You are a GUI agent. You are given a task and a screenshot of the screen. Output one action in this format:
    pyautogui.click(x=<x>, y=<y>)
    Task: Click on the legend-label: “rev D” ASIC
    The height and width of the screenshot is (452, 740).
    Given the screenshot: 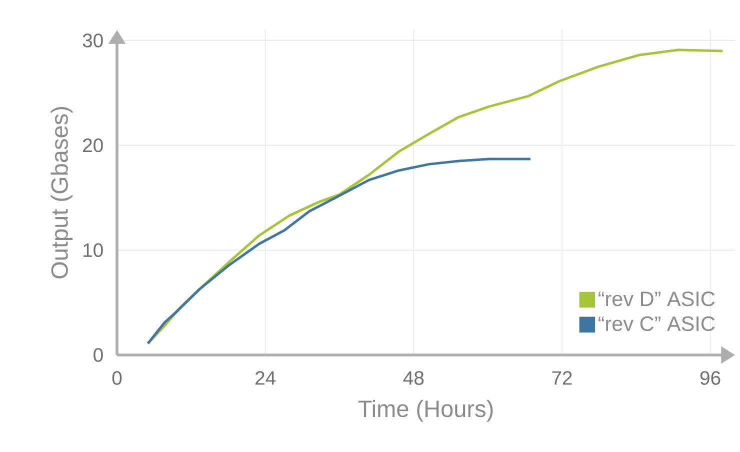 What is the action you would take?
    pyautogui.click(x=656, y=298)
    